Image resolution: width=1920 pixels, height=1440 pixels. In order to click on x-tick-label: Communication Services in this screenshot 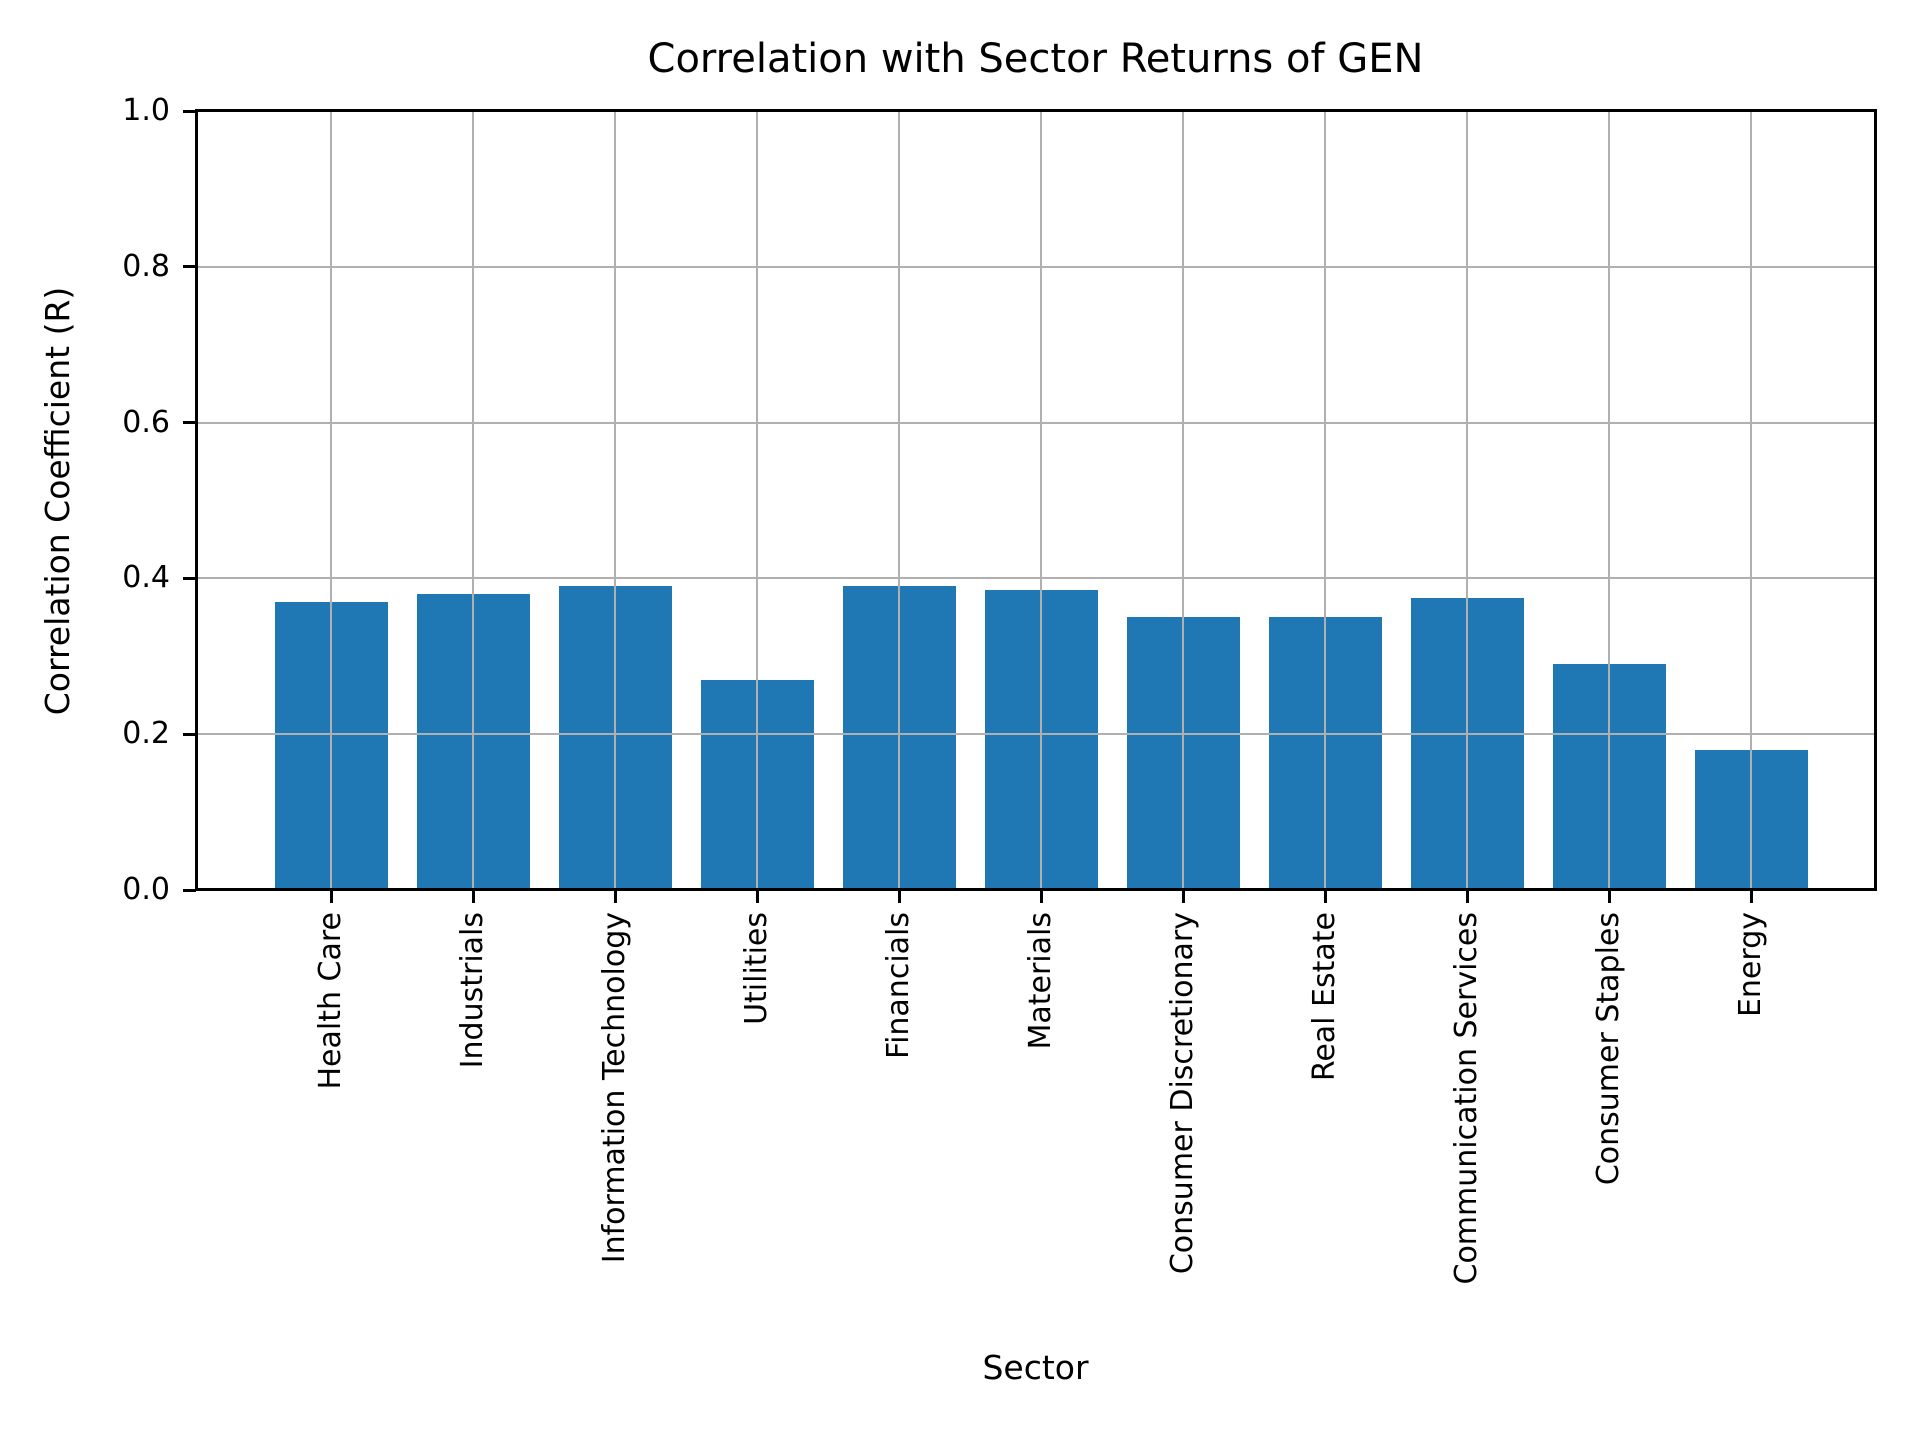, I will do `click(1466, 1098)`.